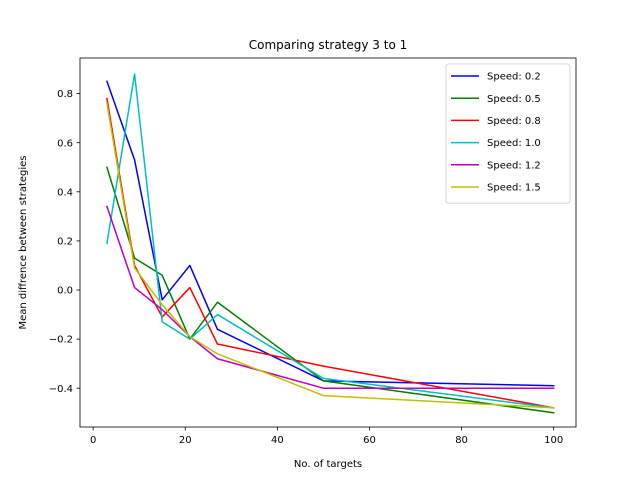 This screenshot has width=640, height=480. Describe the element at coordinates (369, 440) in the screenshot. I see `x-tick-label-3: 60` at that location.